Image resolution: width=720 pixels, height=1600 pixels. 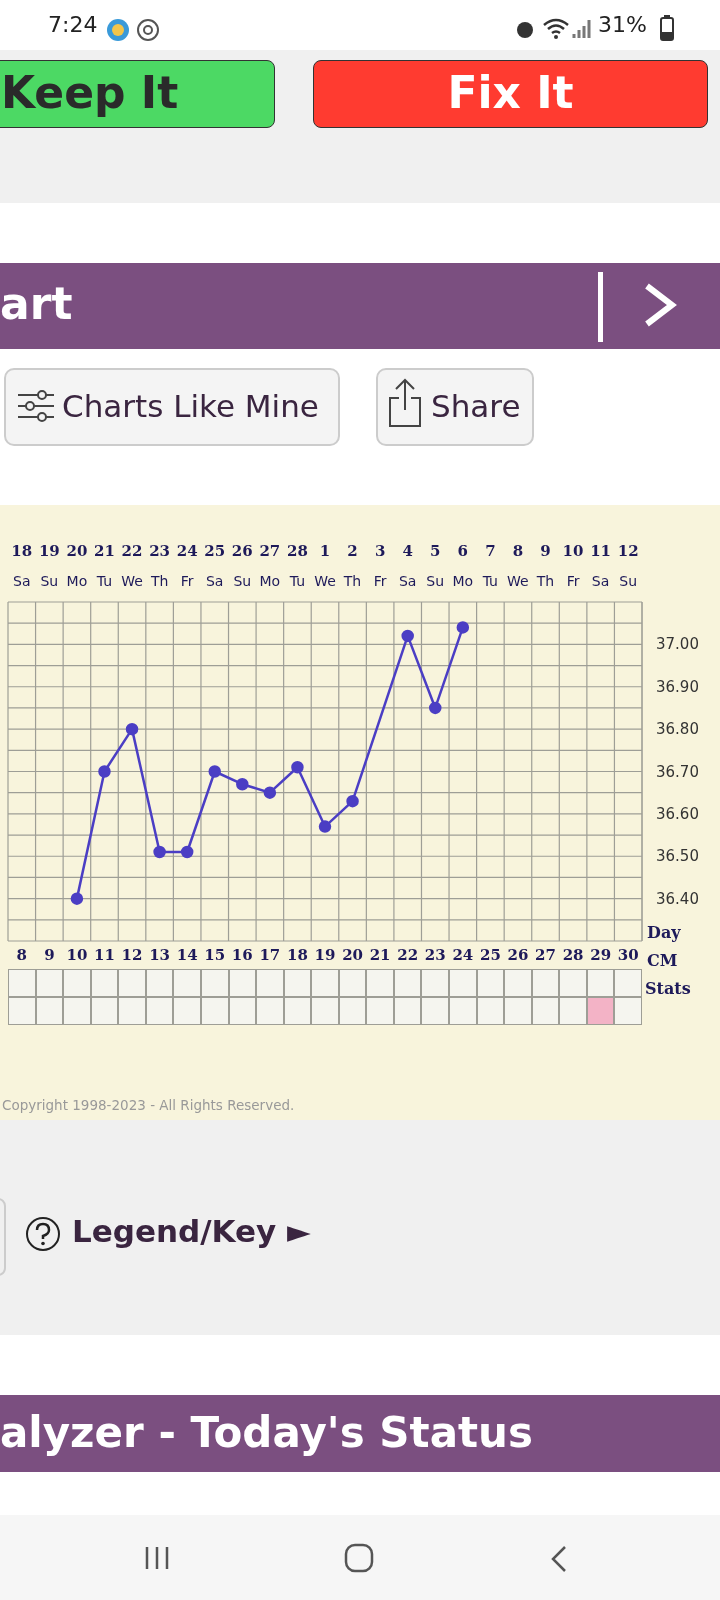 I want to click on x-tick-label: 15, so click(x=215, y=954).